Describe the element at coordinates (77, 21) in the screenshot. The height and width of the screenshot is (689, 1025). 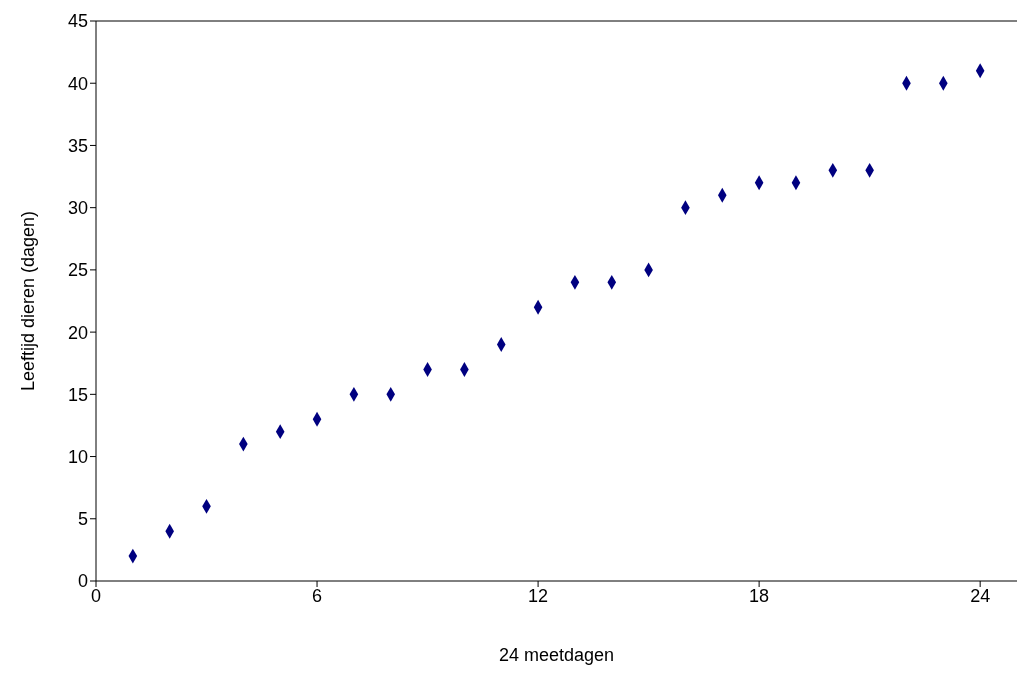
I see `y-tick-label: 45` at that location.